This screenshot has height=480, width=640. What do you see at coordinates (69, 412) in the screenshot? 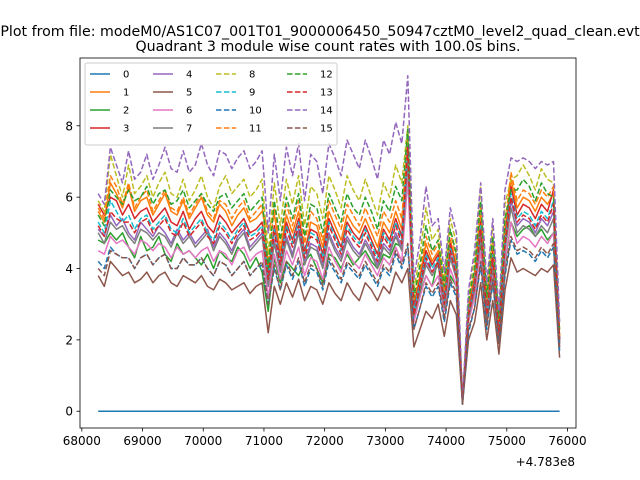
I see `y-tick-label: 0` at bounding box center [69, 412].